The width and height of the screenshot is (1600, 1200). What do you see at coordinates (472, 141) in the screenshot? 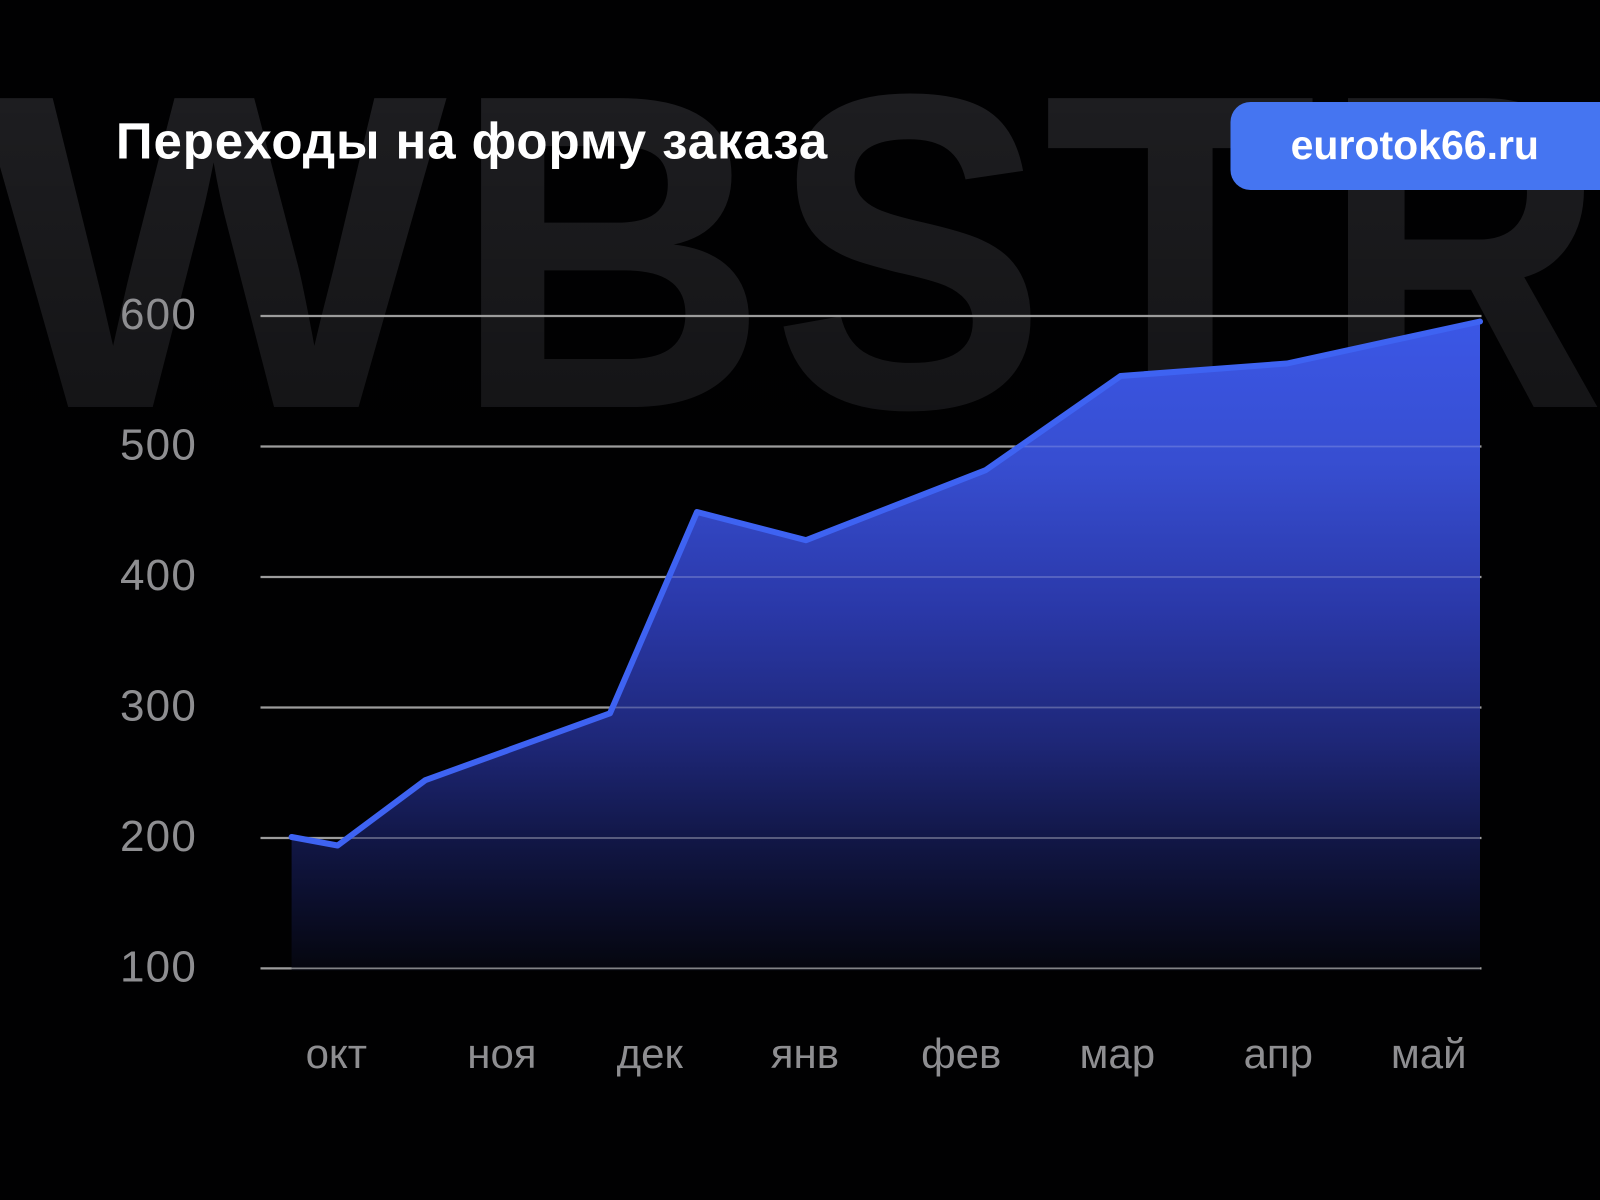
I see `svg-text: Переходы на форму заказа` at bounding box center [472, 141].